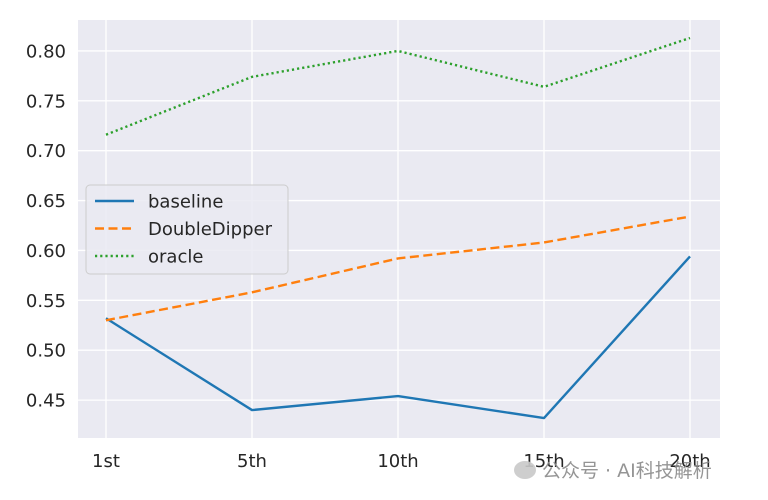  What do you see at coordinates (627, 471) in the screenshot?
I see `watermark-text: 公众号 · AI科技解析` at bounding box center [627, 471].